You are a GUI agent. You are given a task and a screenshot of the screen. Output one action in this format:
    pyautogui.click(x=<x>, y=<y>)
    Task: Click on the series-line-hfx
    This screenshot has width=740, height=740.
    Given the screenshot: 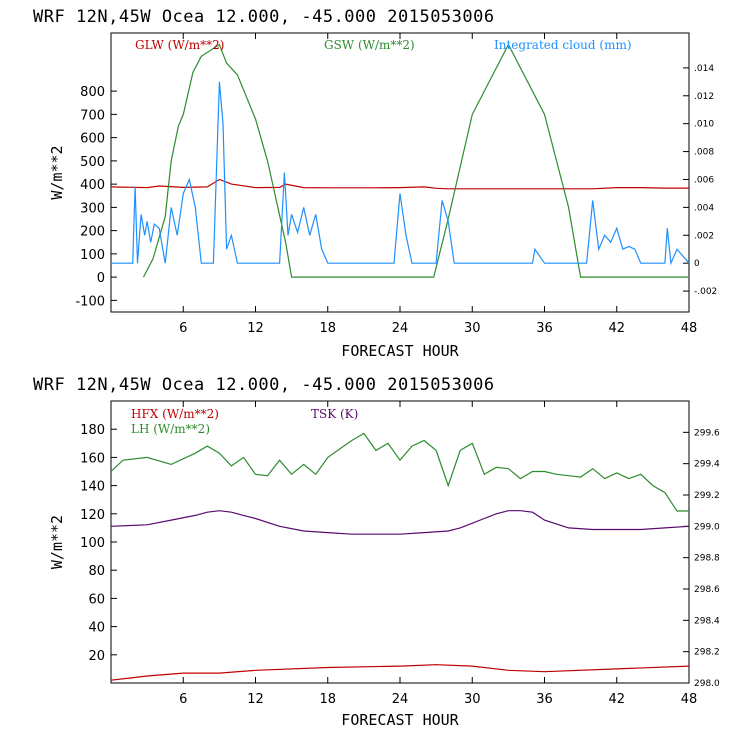 What is the action you would take?
    pyautogui.click(x=400, y=672)
    